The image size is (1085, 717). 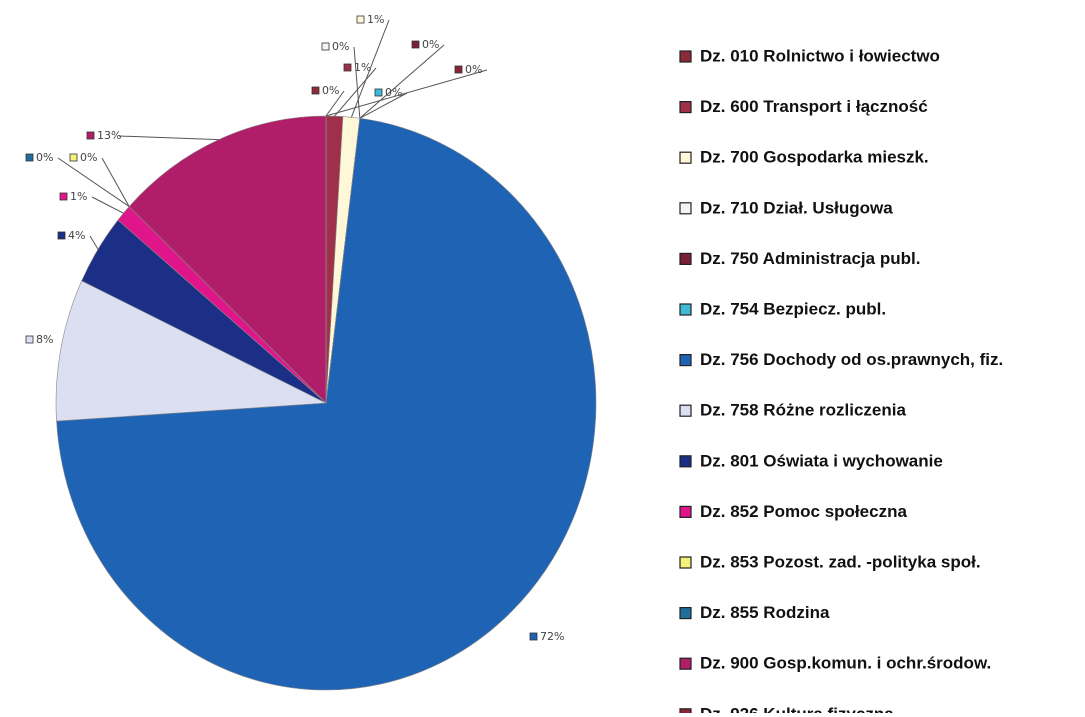 I want to click on legend-label: Dz. 801 Oświata i wychowanie, so click(x=821, y=460).